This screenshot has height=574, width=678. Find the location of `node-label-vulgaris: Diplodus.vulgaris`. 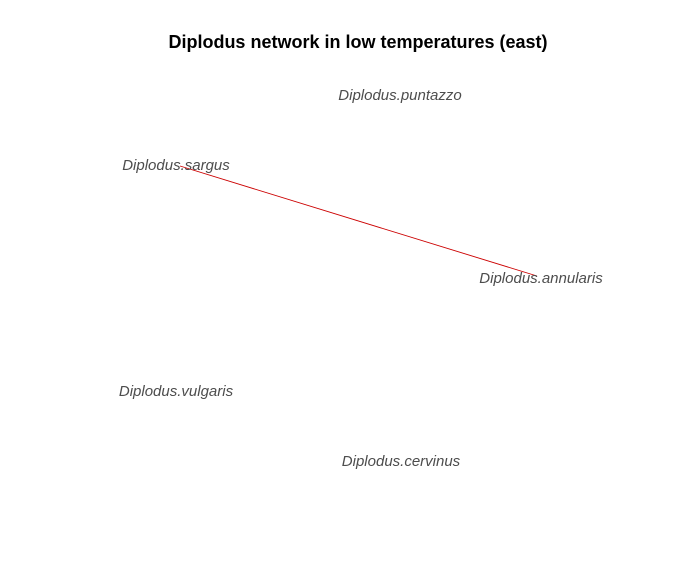

node-label-vulgaris: Diplodus.vulgaris is located at coordinates (176, 391).